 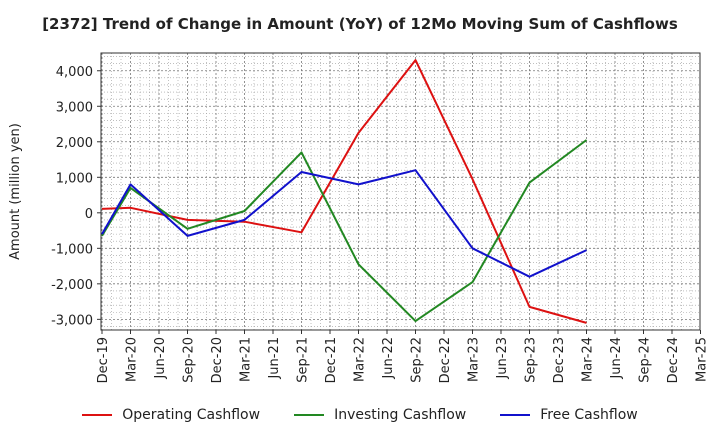 What do you see at coordinates (445, 360) in the screenshot?
I see `x-tick-label: Dec-22` at bounding box center [445, 360].